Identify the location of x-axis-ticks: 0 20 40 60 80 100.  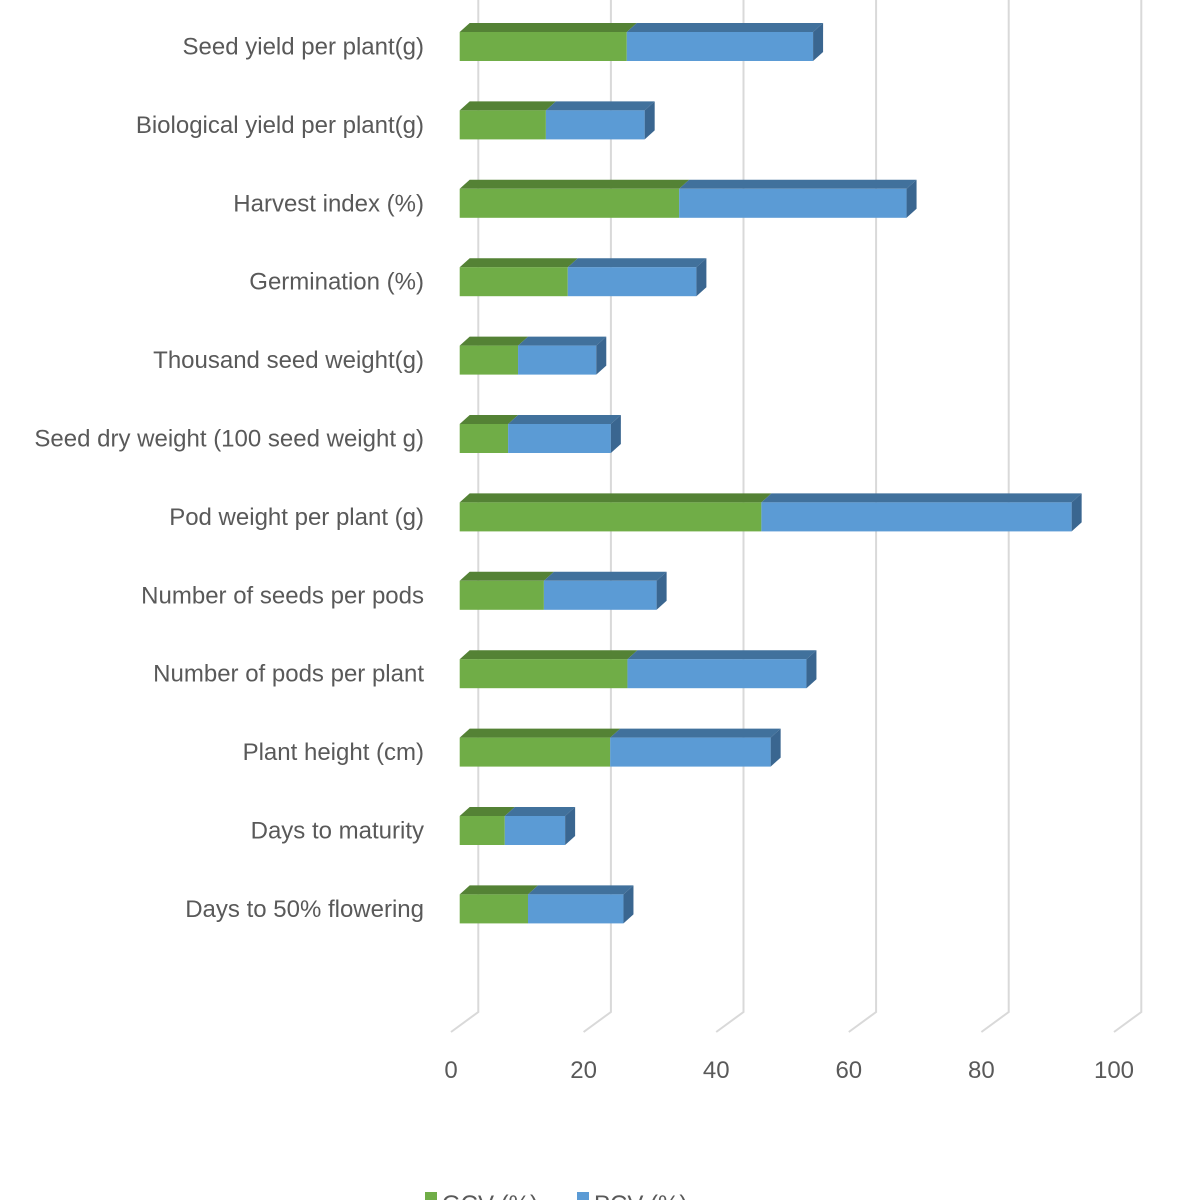
(789, 1070).